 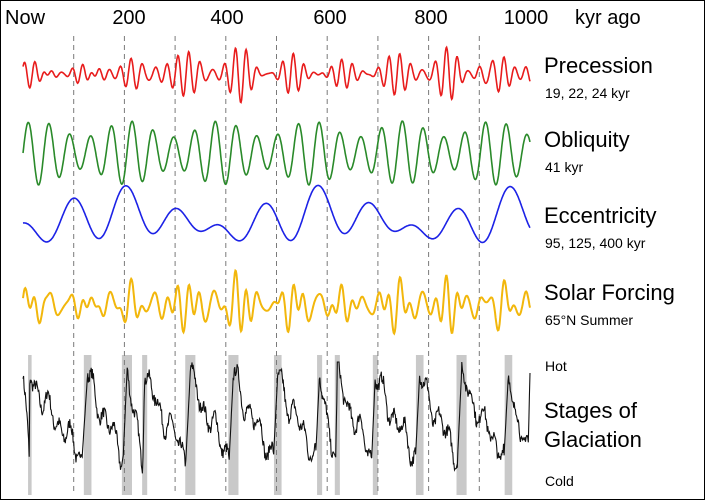 I want to click on x-tick-label: Now, so click(x=25, y=18).